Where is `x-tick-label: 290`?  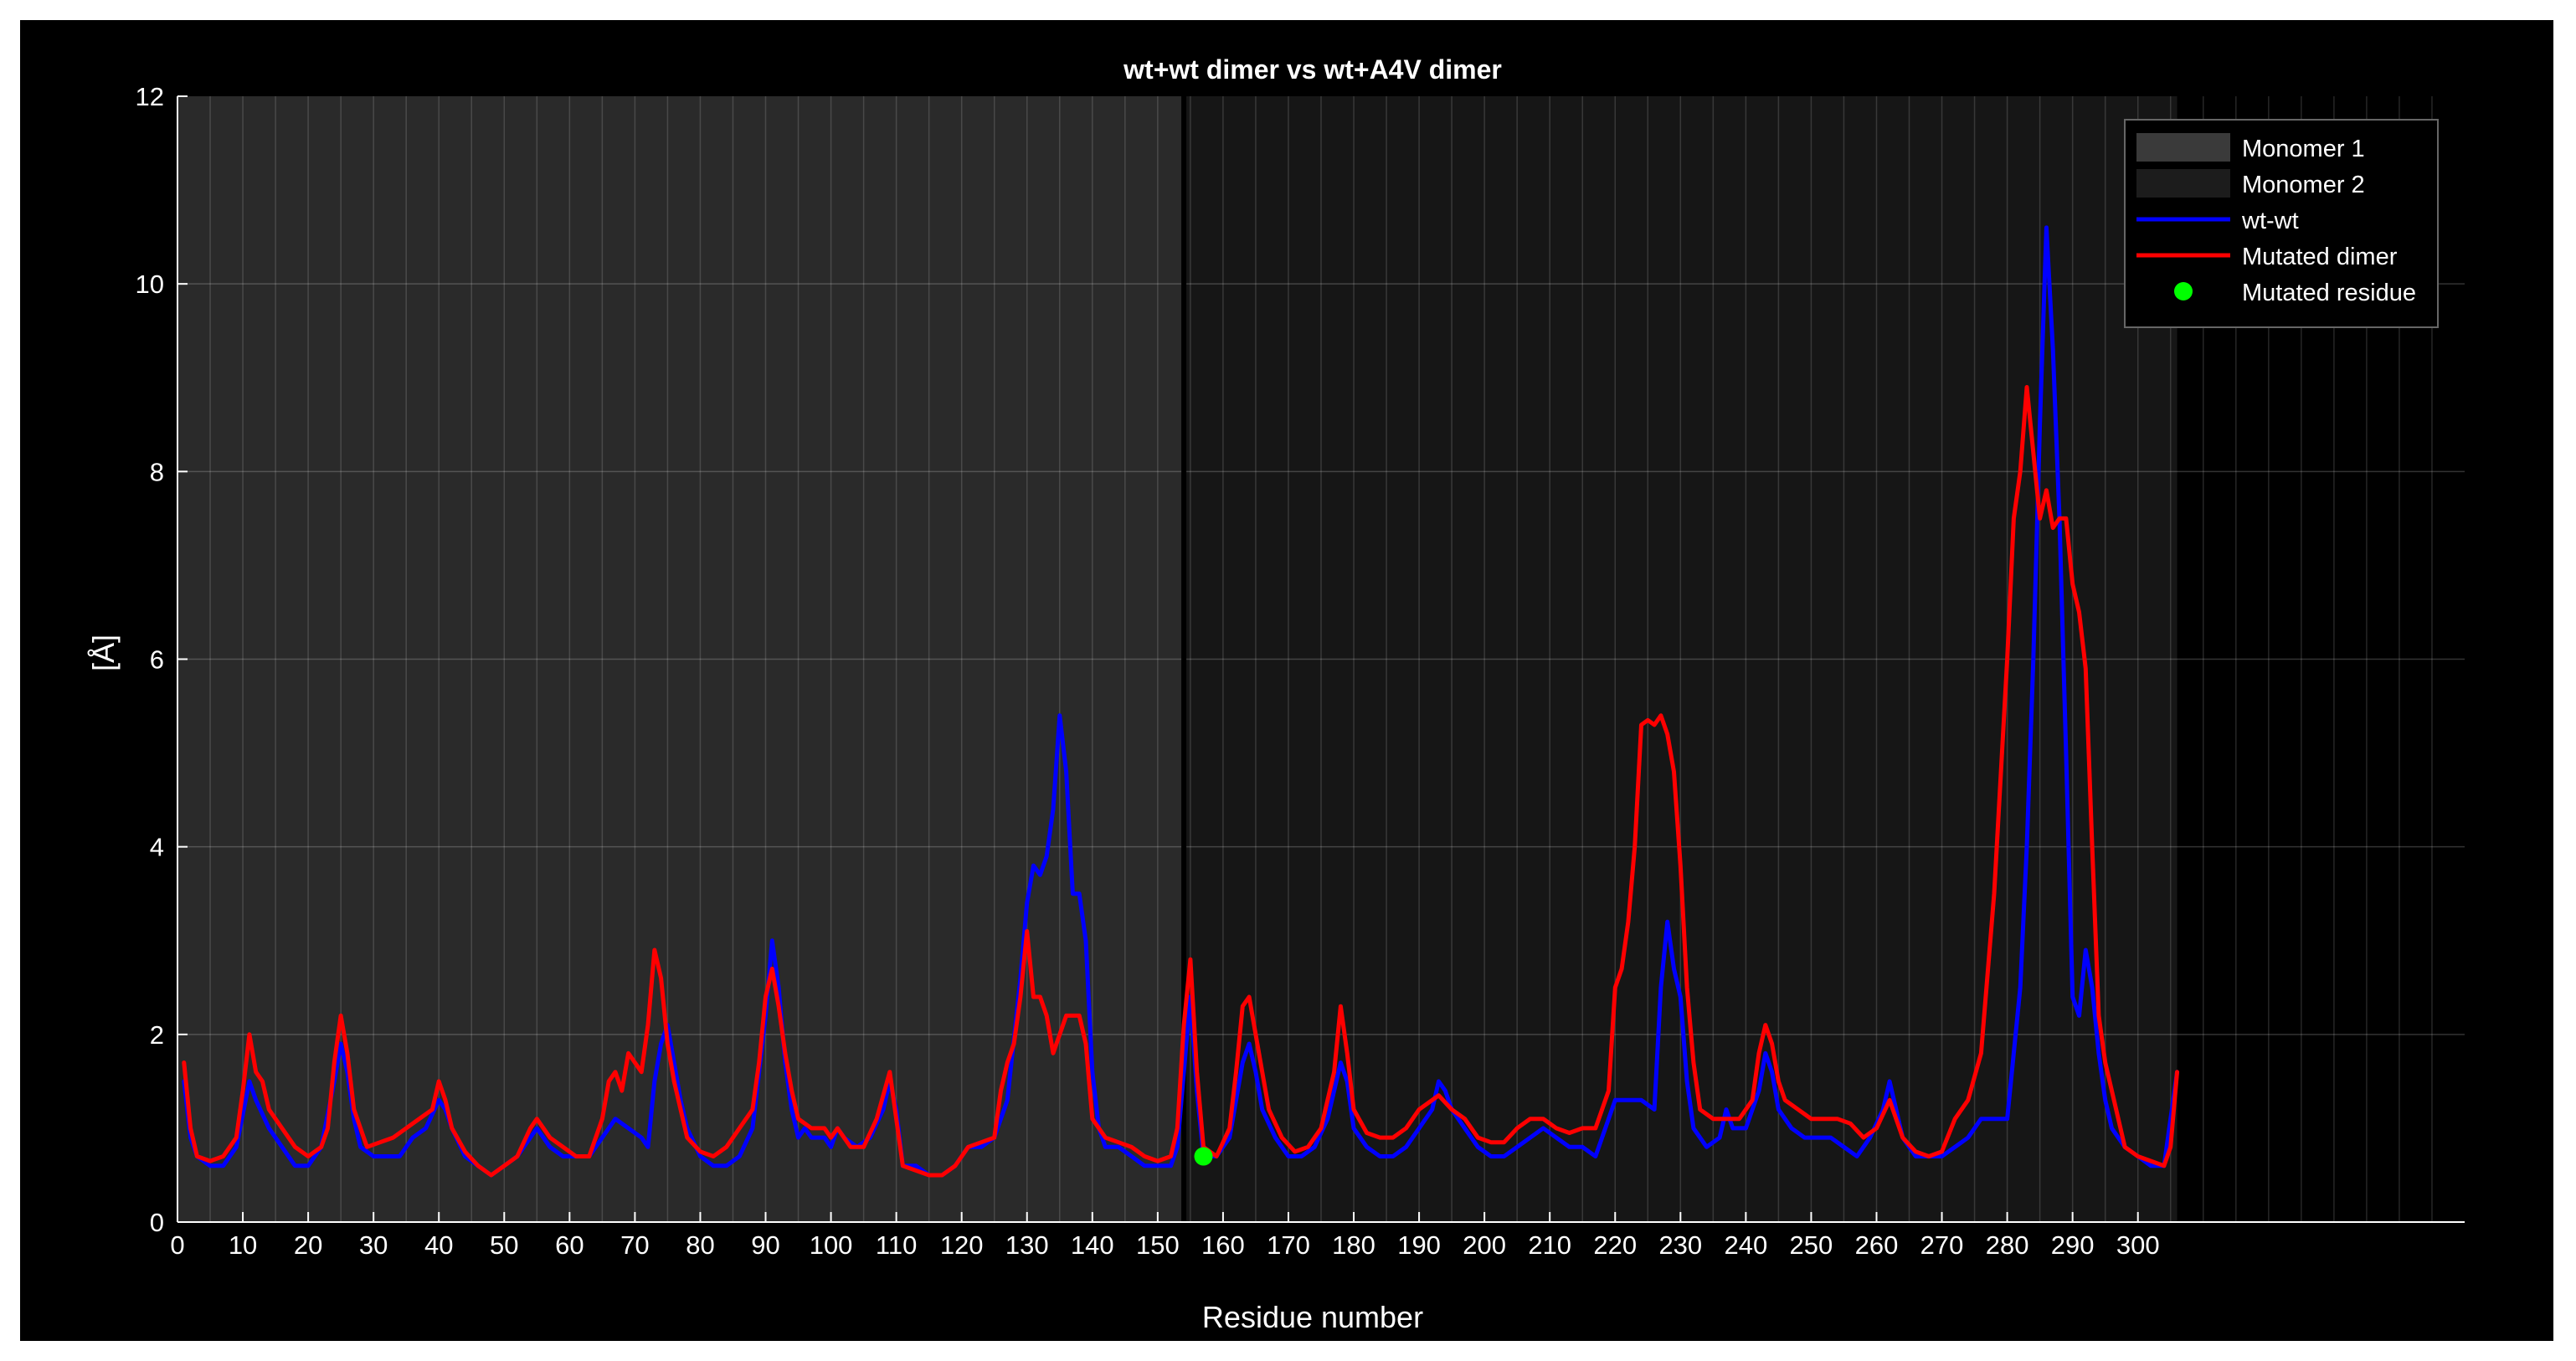 x-tick-label: 290 is located at coordinates (2073, 1245).